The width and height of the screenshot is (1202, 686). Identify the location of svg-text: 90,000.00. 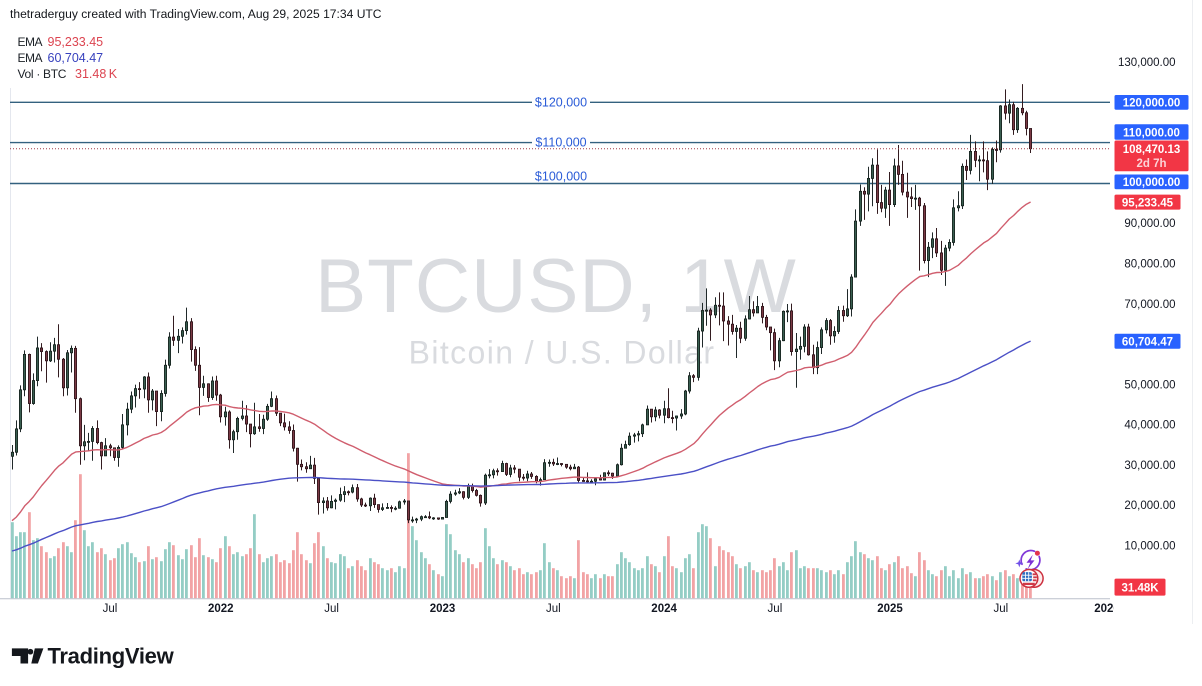
(1149, 224).